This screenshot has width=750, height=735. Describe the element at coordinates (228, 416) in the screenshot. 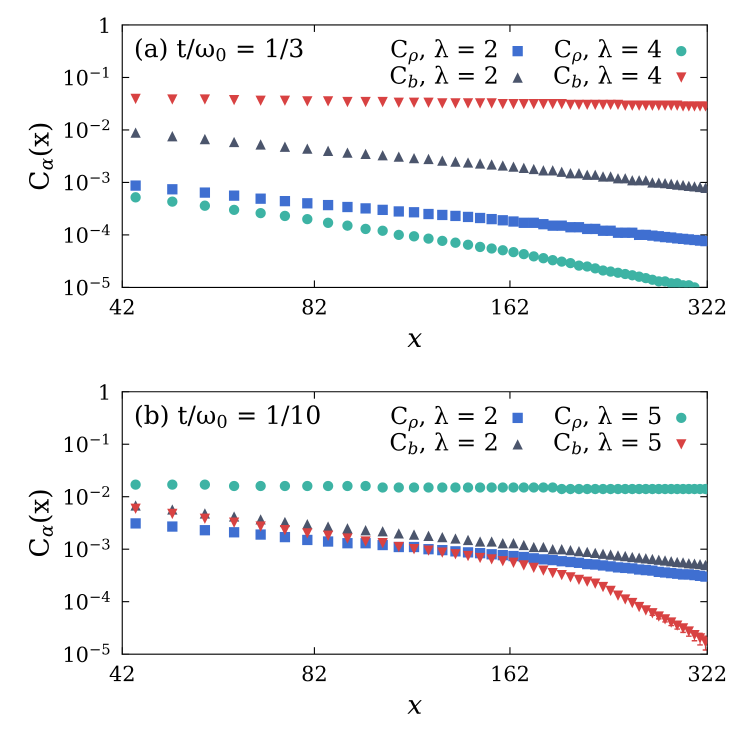

I see `chart-title: (b) t/ω$_{0}$ = 1/10` at that location.